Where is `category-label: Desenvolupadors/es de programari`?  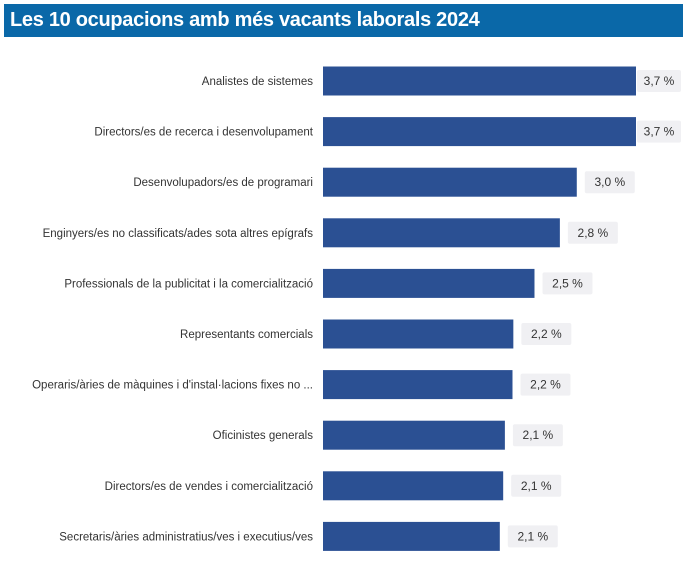 category-label: Desenvolupadors/es de programari is located at coordinates (223, 183).